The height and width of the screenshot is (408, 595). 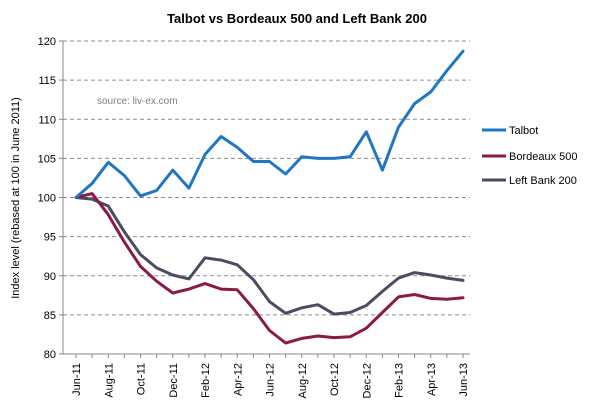 What do you see at coordinates (367, 380) in the screenshot?
I see `x-tick-label: Dec-12` at bounding box center [367, 380].